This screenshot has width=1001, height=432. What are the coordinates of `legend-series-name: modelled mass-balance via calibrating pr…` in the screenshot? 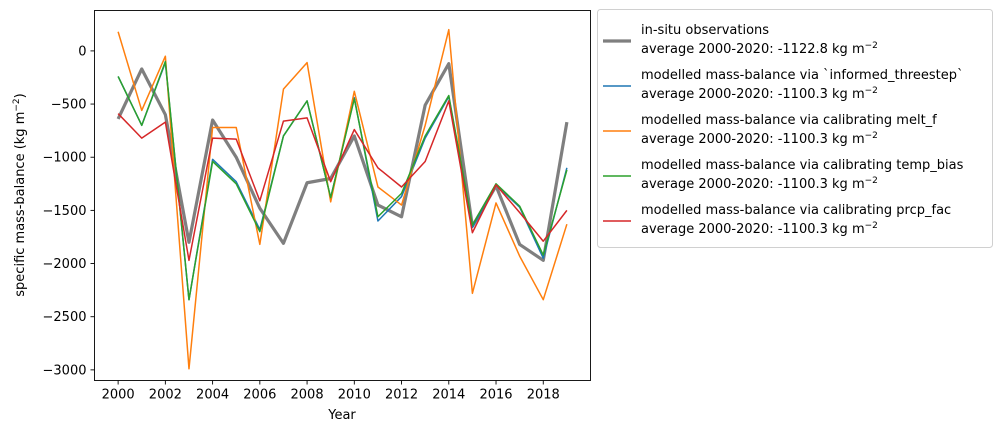 It's located at (796, 210).